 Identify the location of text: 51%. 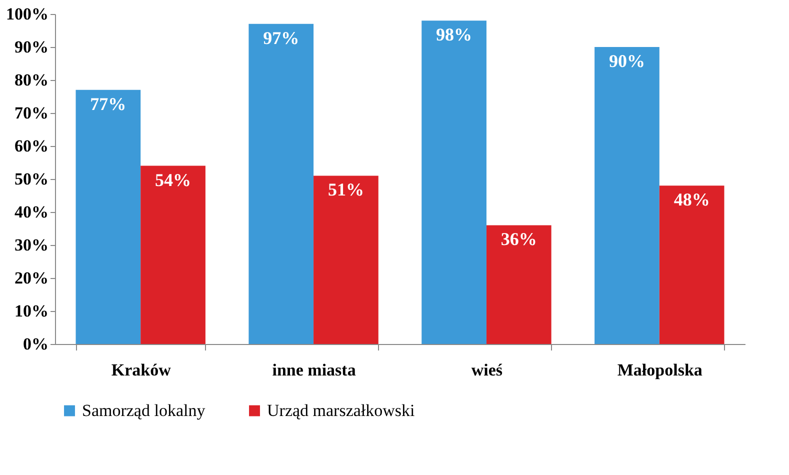
(346, 190).